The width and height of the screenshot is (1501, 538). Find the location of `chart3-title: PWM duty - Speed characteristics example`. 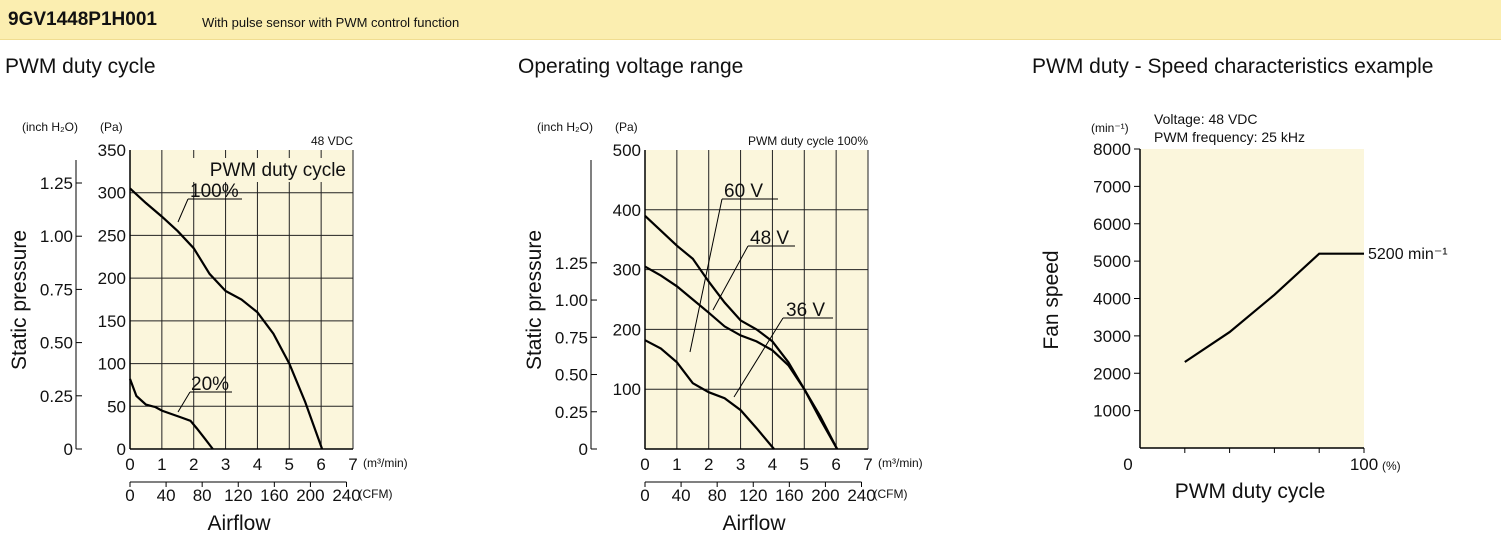

chart3-title: PWM duty - Speed characteristics example is located at coordinates (1233, 66).